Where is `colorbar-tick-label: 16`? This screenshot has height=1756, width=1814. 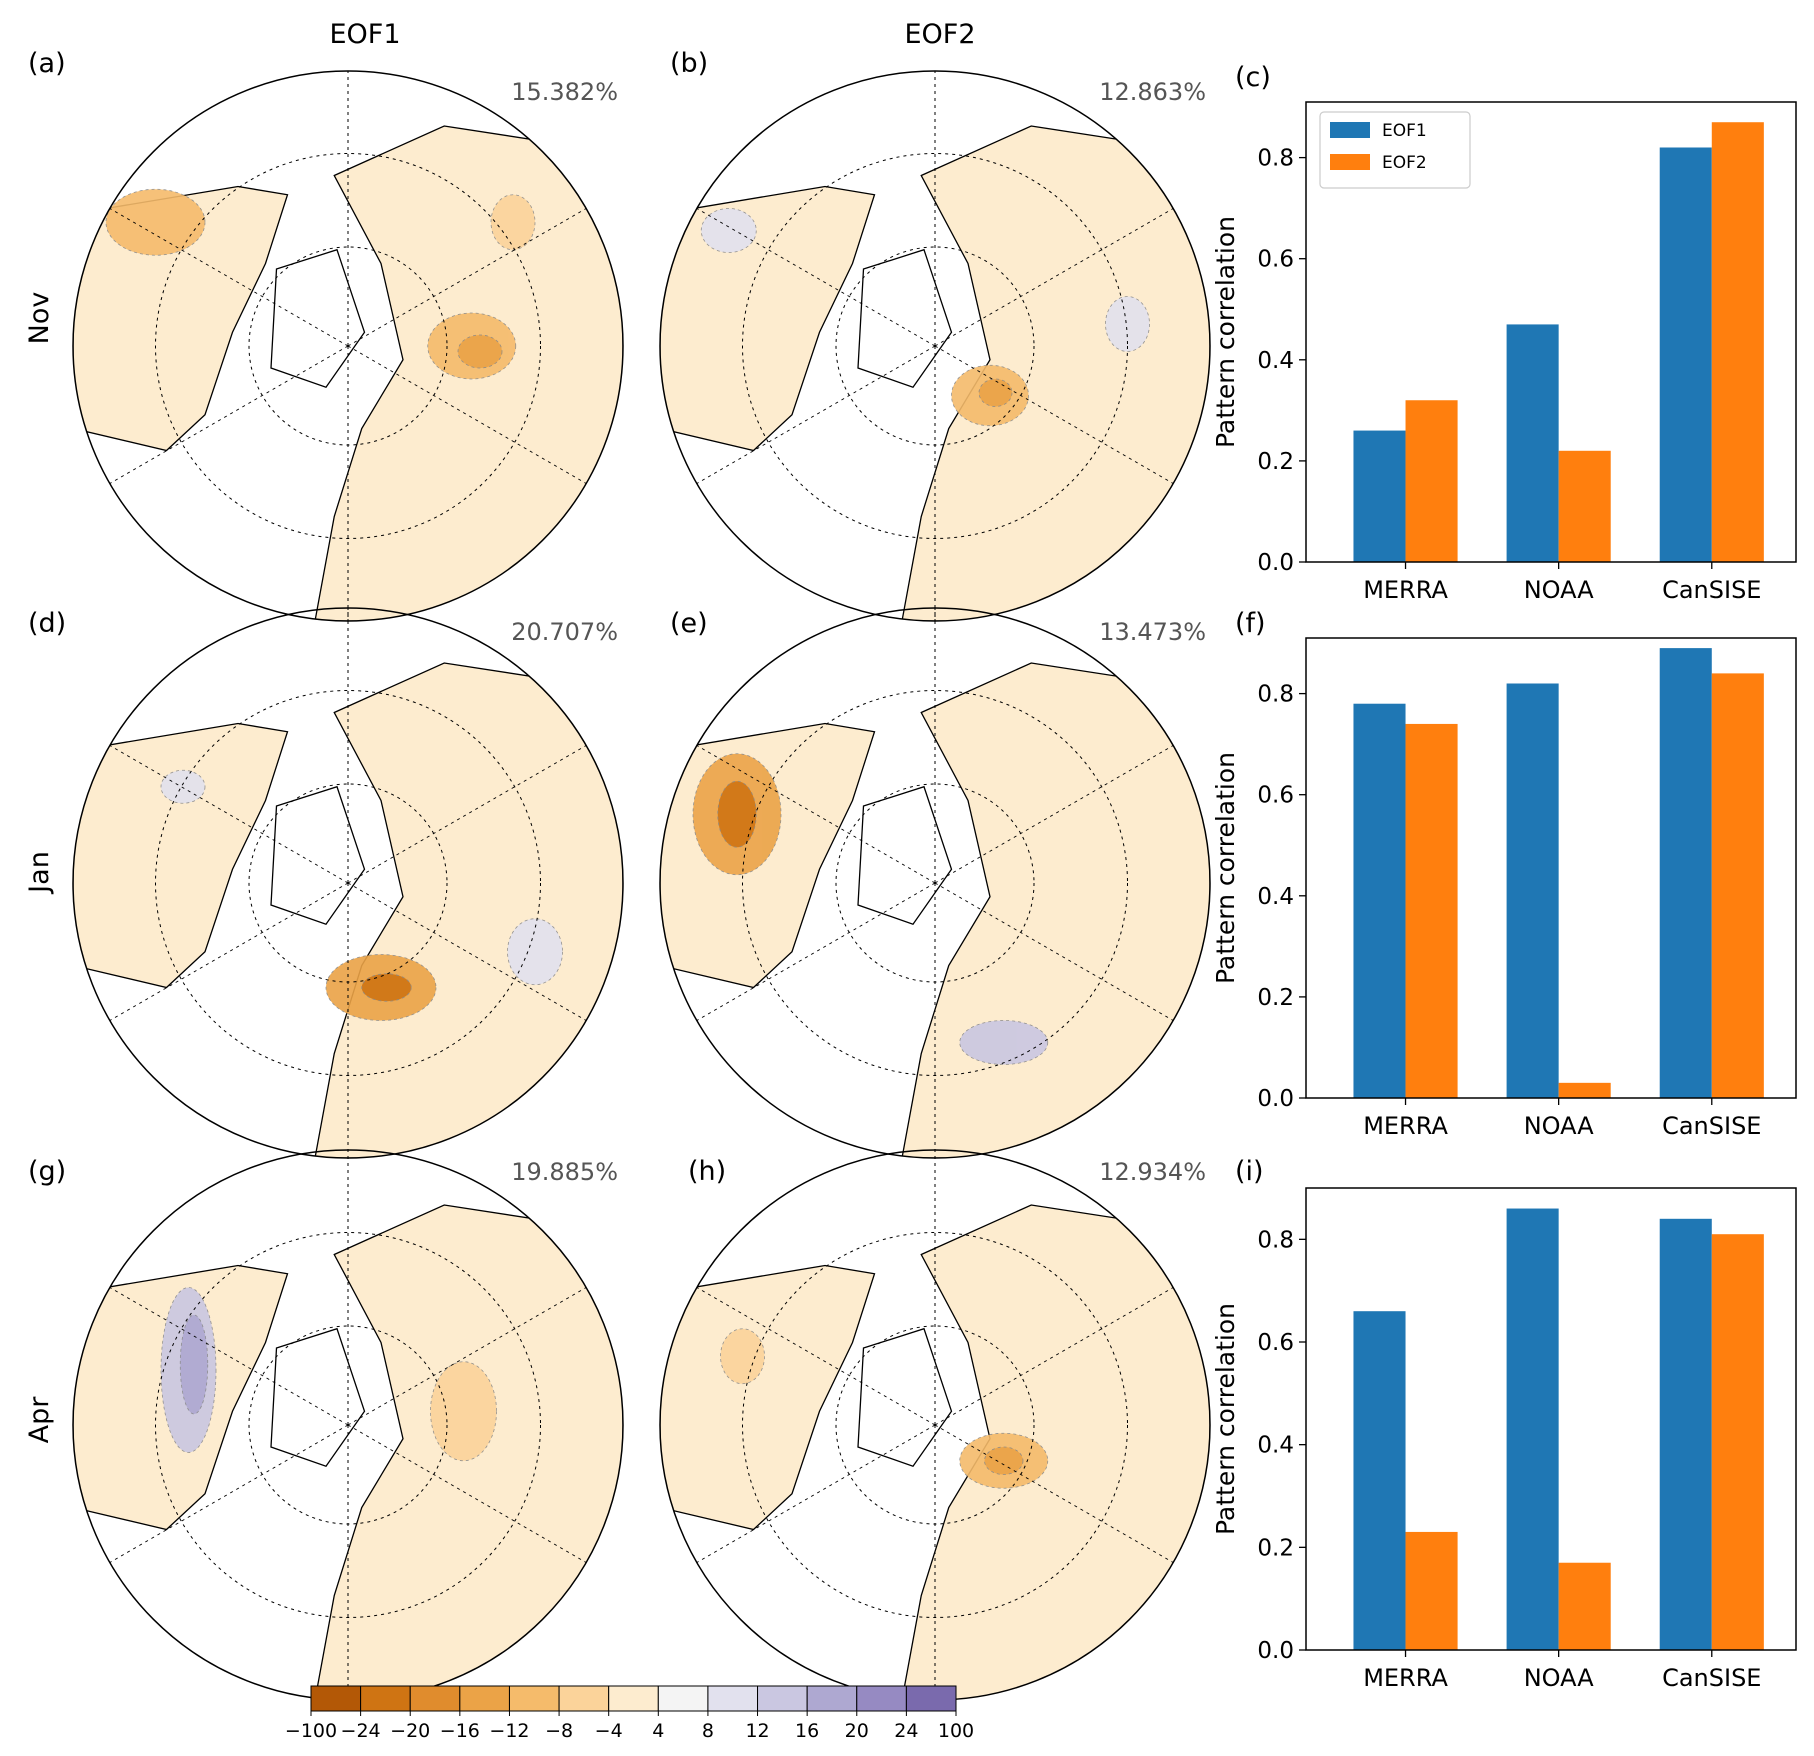 colorbar-tick-label: 16 is located at coordinates (807, 1731).